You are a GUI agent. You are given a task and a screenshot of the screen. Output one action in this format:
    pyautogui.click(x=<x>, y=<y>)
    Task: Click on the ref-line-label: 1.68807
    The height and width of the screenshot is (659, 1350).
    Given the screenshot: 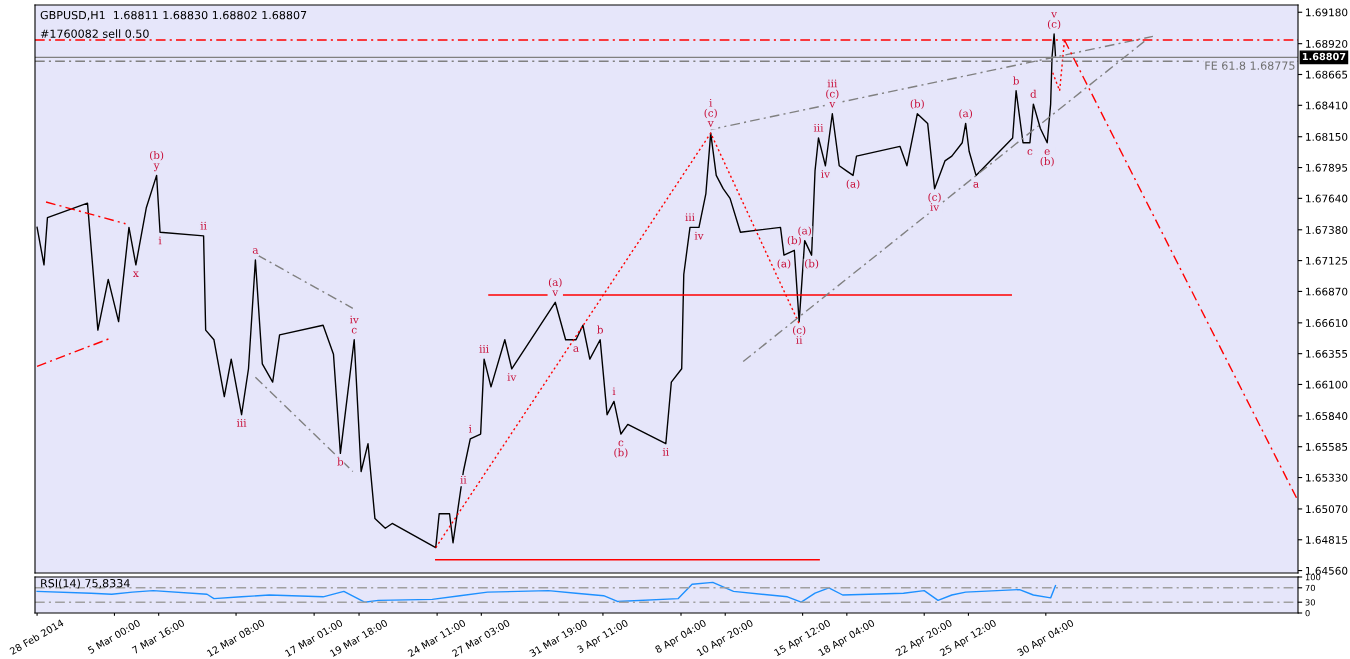 What is the action you would take?
    pyautogui.click(x=1324, y=56)
    